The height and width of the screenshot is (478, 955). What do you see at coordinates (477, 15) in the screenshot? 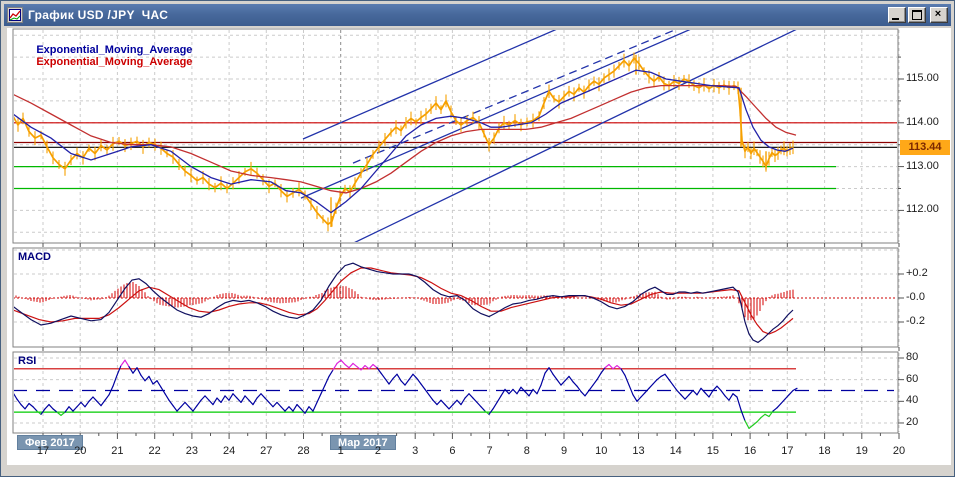
I see `titlebar: График USD /JPY ЧАС ×` at bounding box center [477, 15].